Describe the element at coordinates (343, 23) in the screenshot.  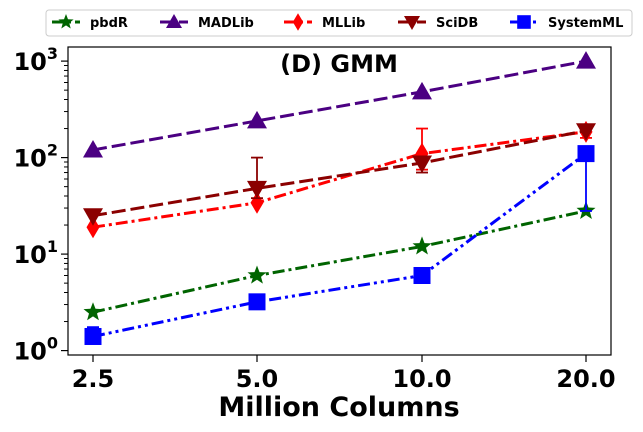
I see `legend-label: MLLib` at that location.